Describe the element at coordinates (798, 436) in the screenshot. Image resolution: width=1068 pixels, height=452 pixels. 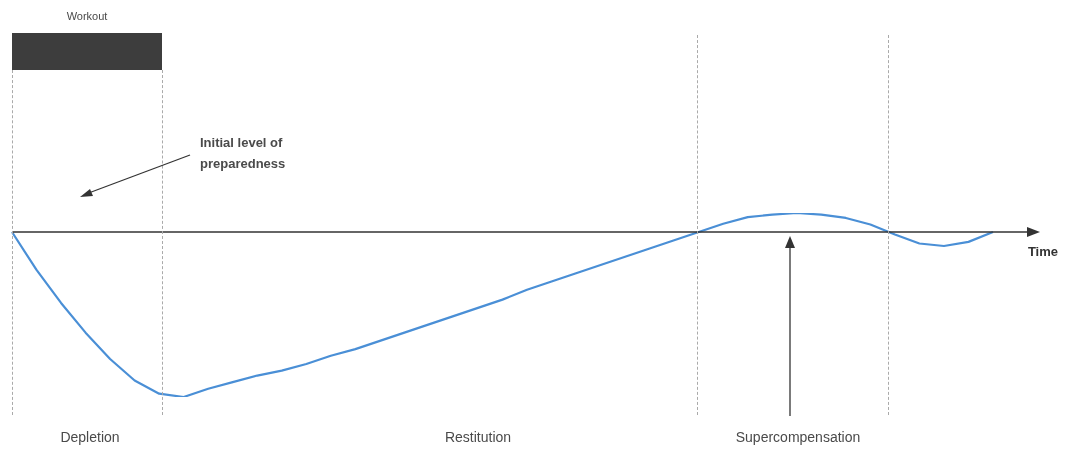
I see `text: Supercompensation` at that location.